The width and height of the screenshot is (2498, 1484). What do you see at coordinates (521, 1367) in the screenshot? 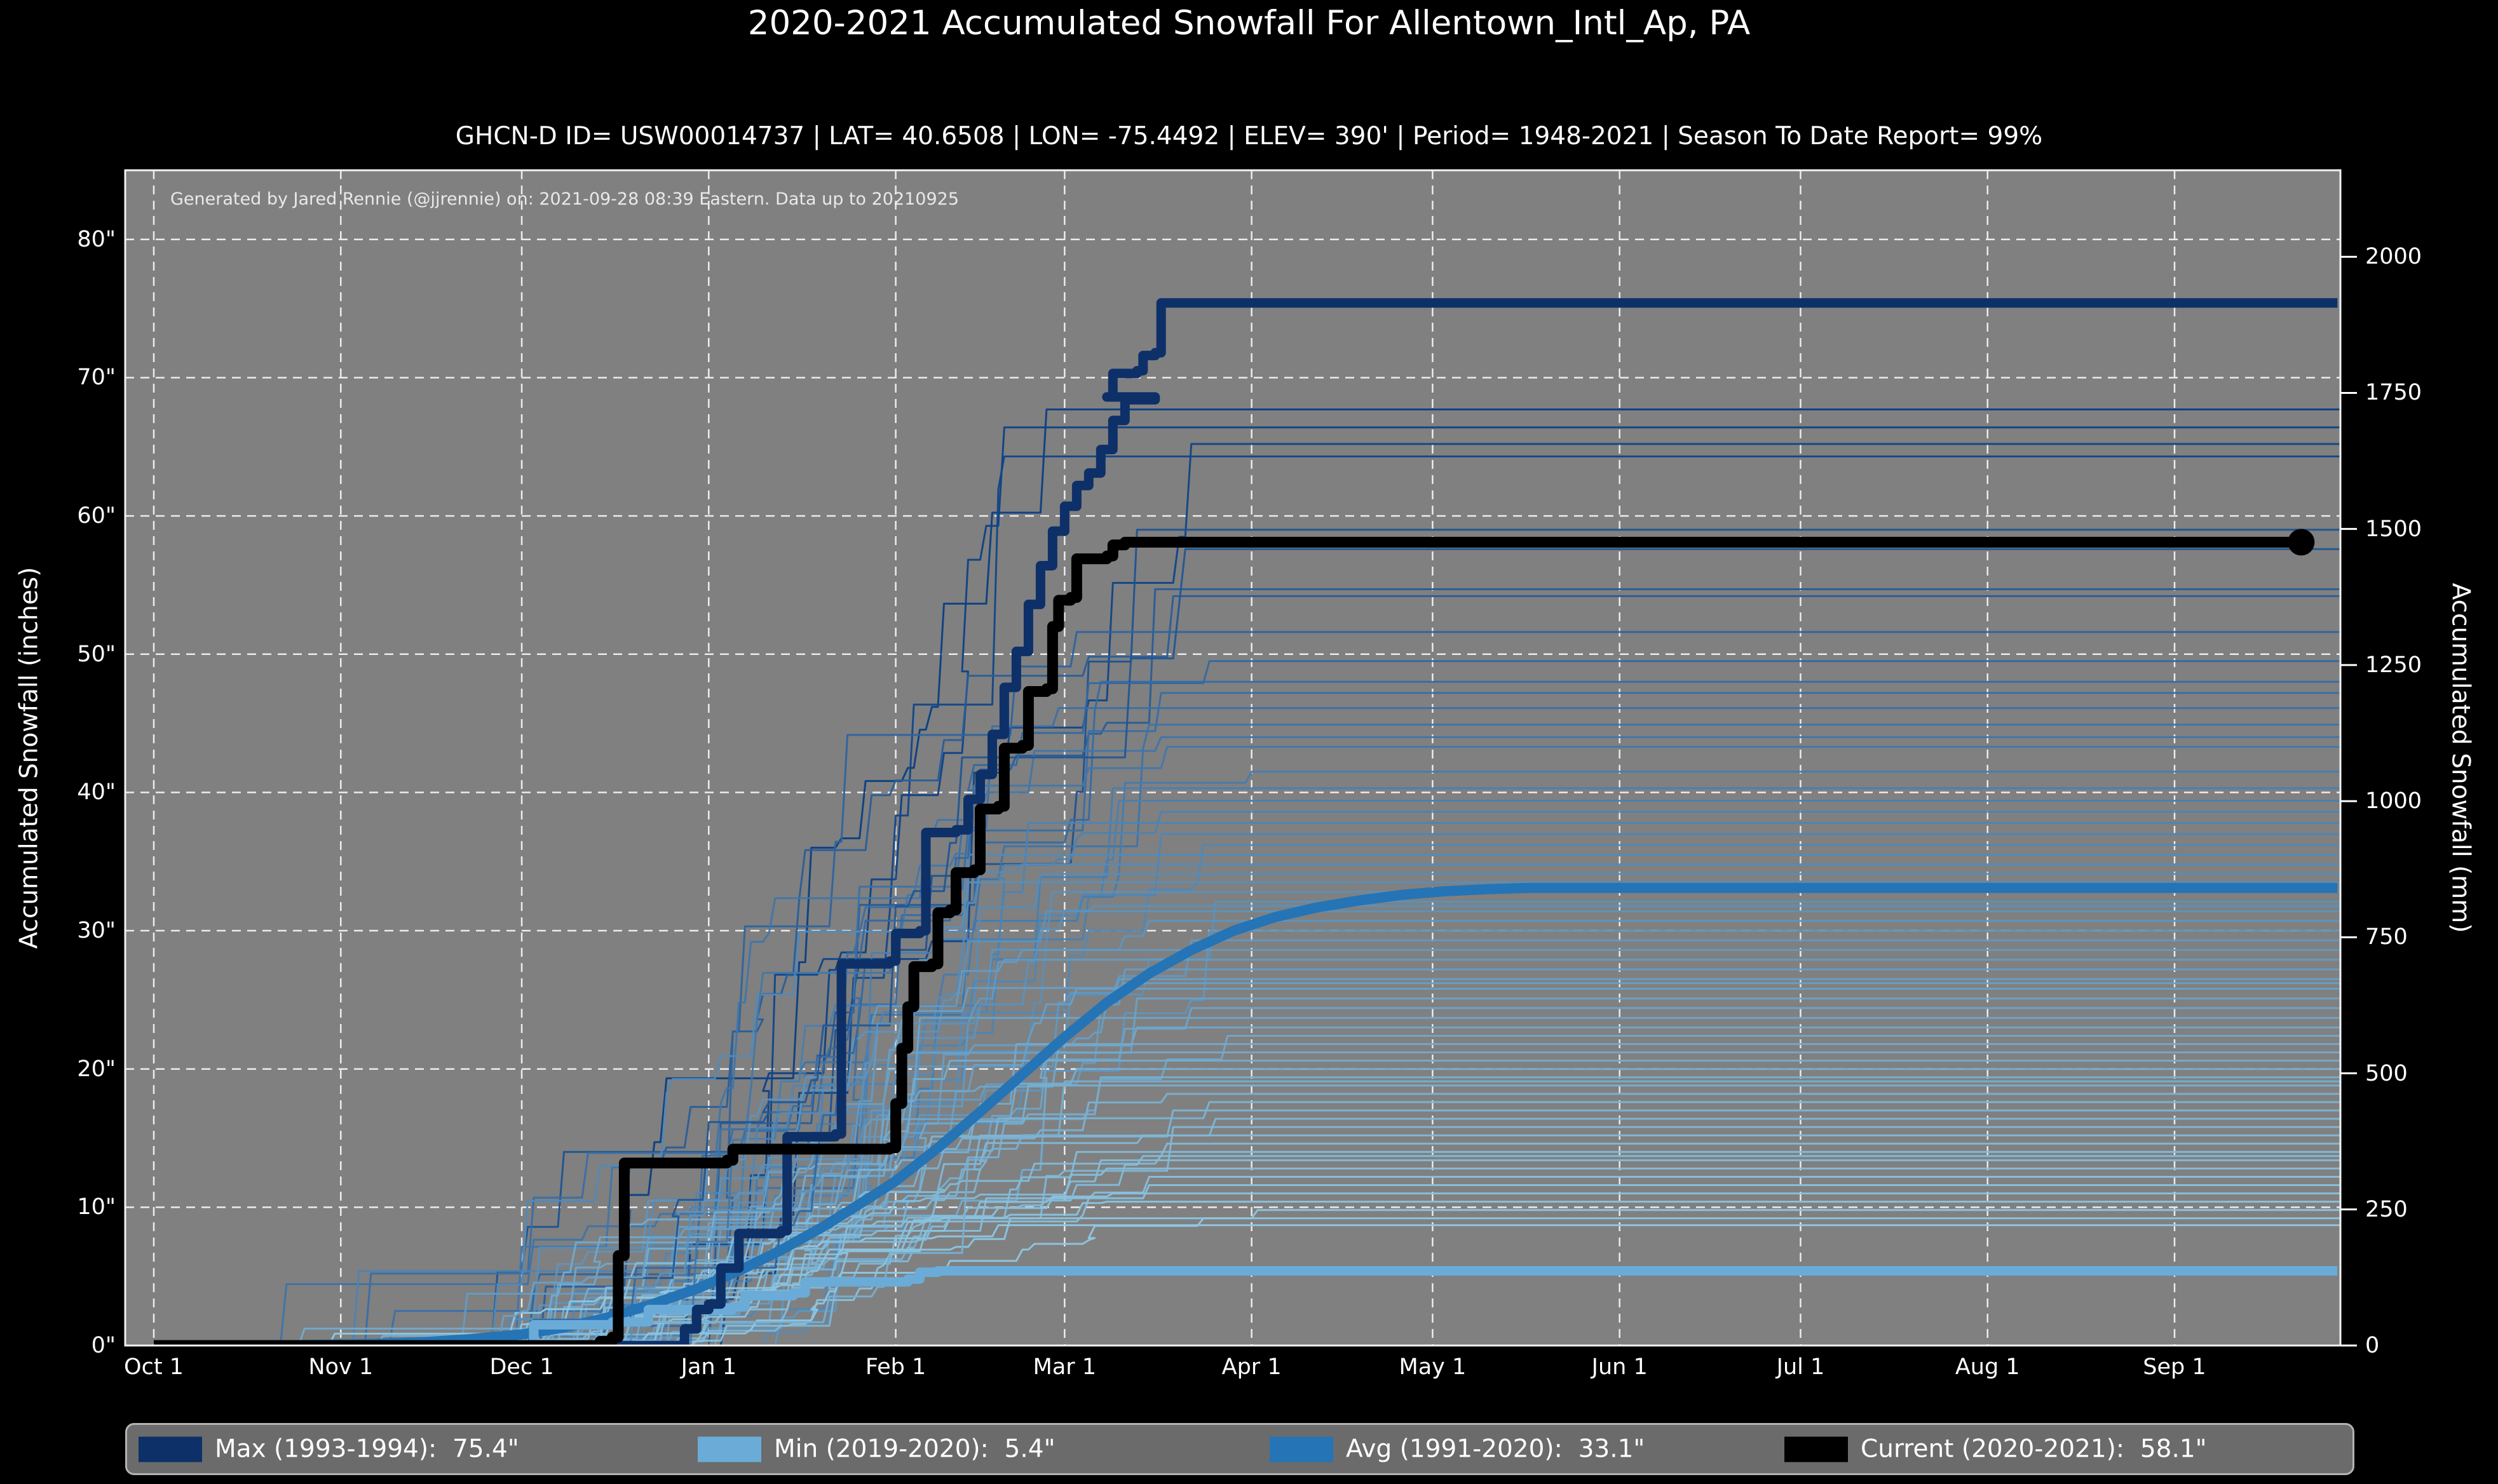
I see `x-tick-label: Dec 1` at bounding box center [521, 1367].